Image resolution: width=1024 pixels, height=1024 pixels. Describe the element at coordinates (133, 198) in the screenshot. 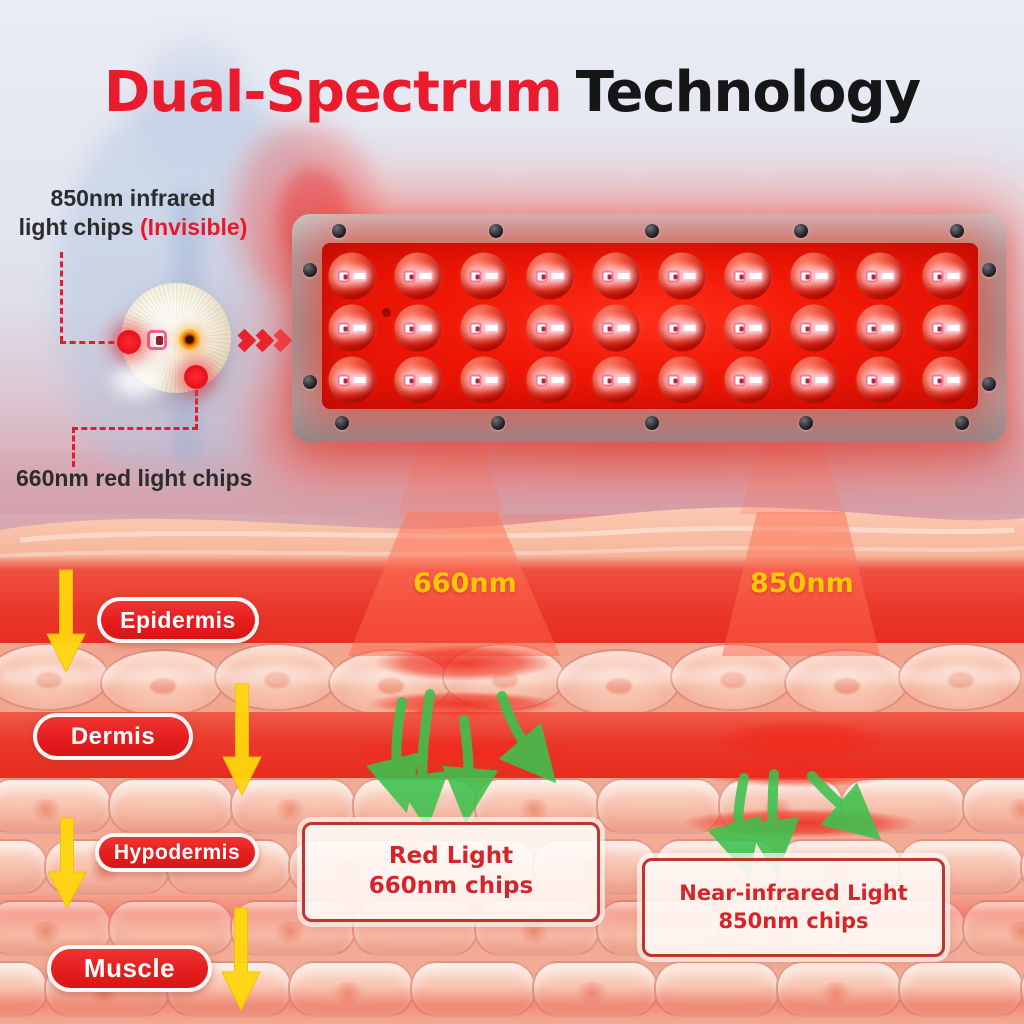

I see `callout-ir-line1: 850nm infrared` at that location.